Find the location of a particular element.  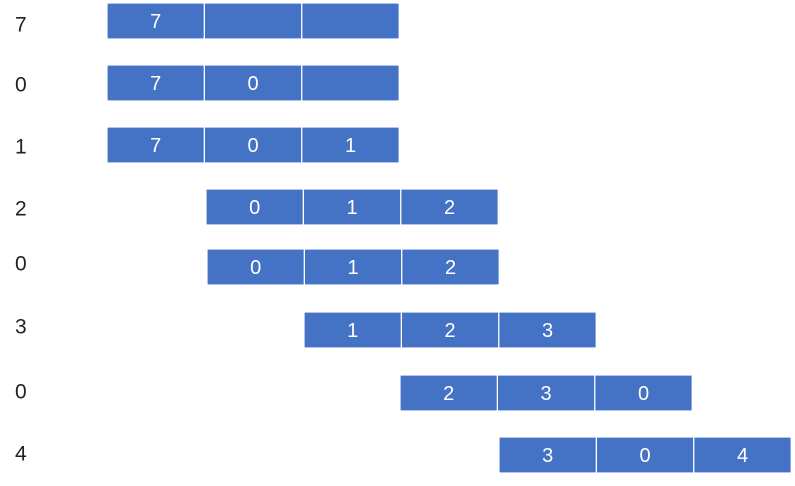

reference-label: 2 is located at coordinates (21, 209).